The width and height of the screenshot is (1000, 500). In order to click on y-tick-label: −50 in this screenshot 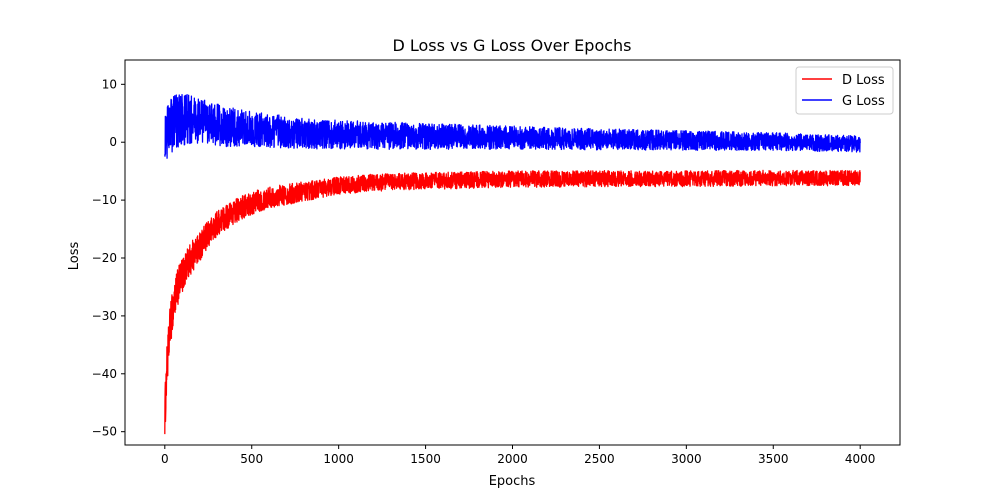, I will do `click(104, 432)`.